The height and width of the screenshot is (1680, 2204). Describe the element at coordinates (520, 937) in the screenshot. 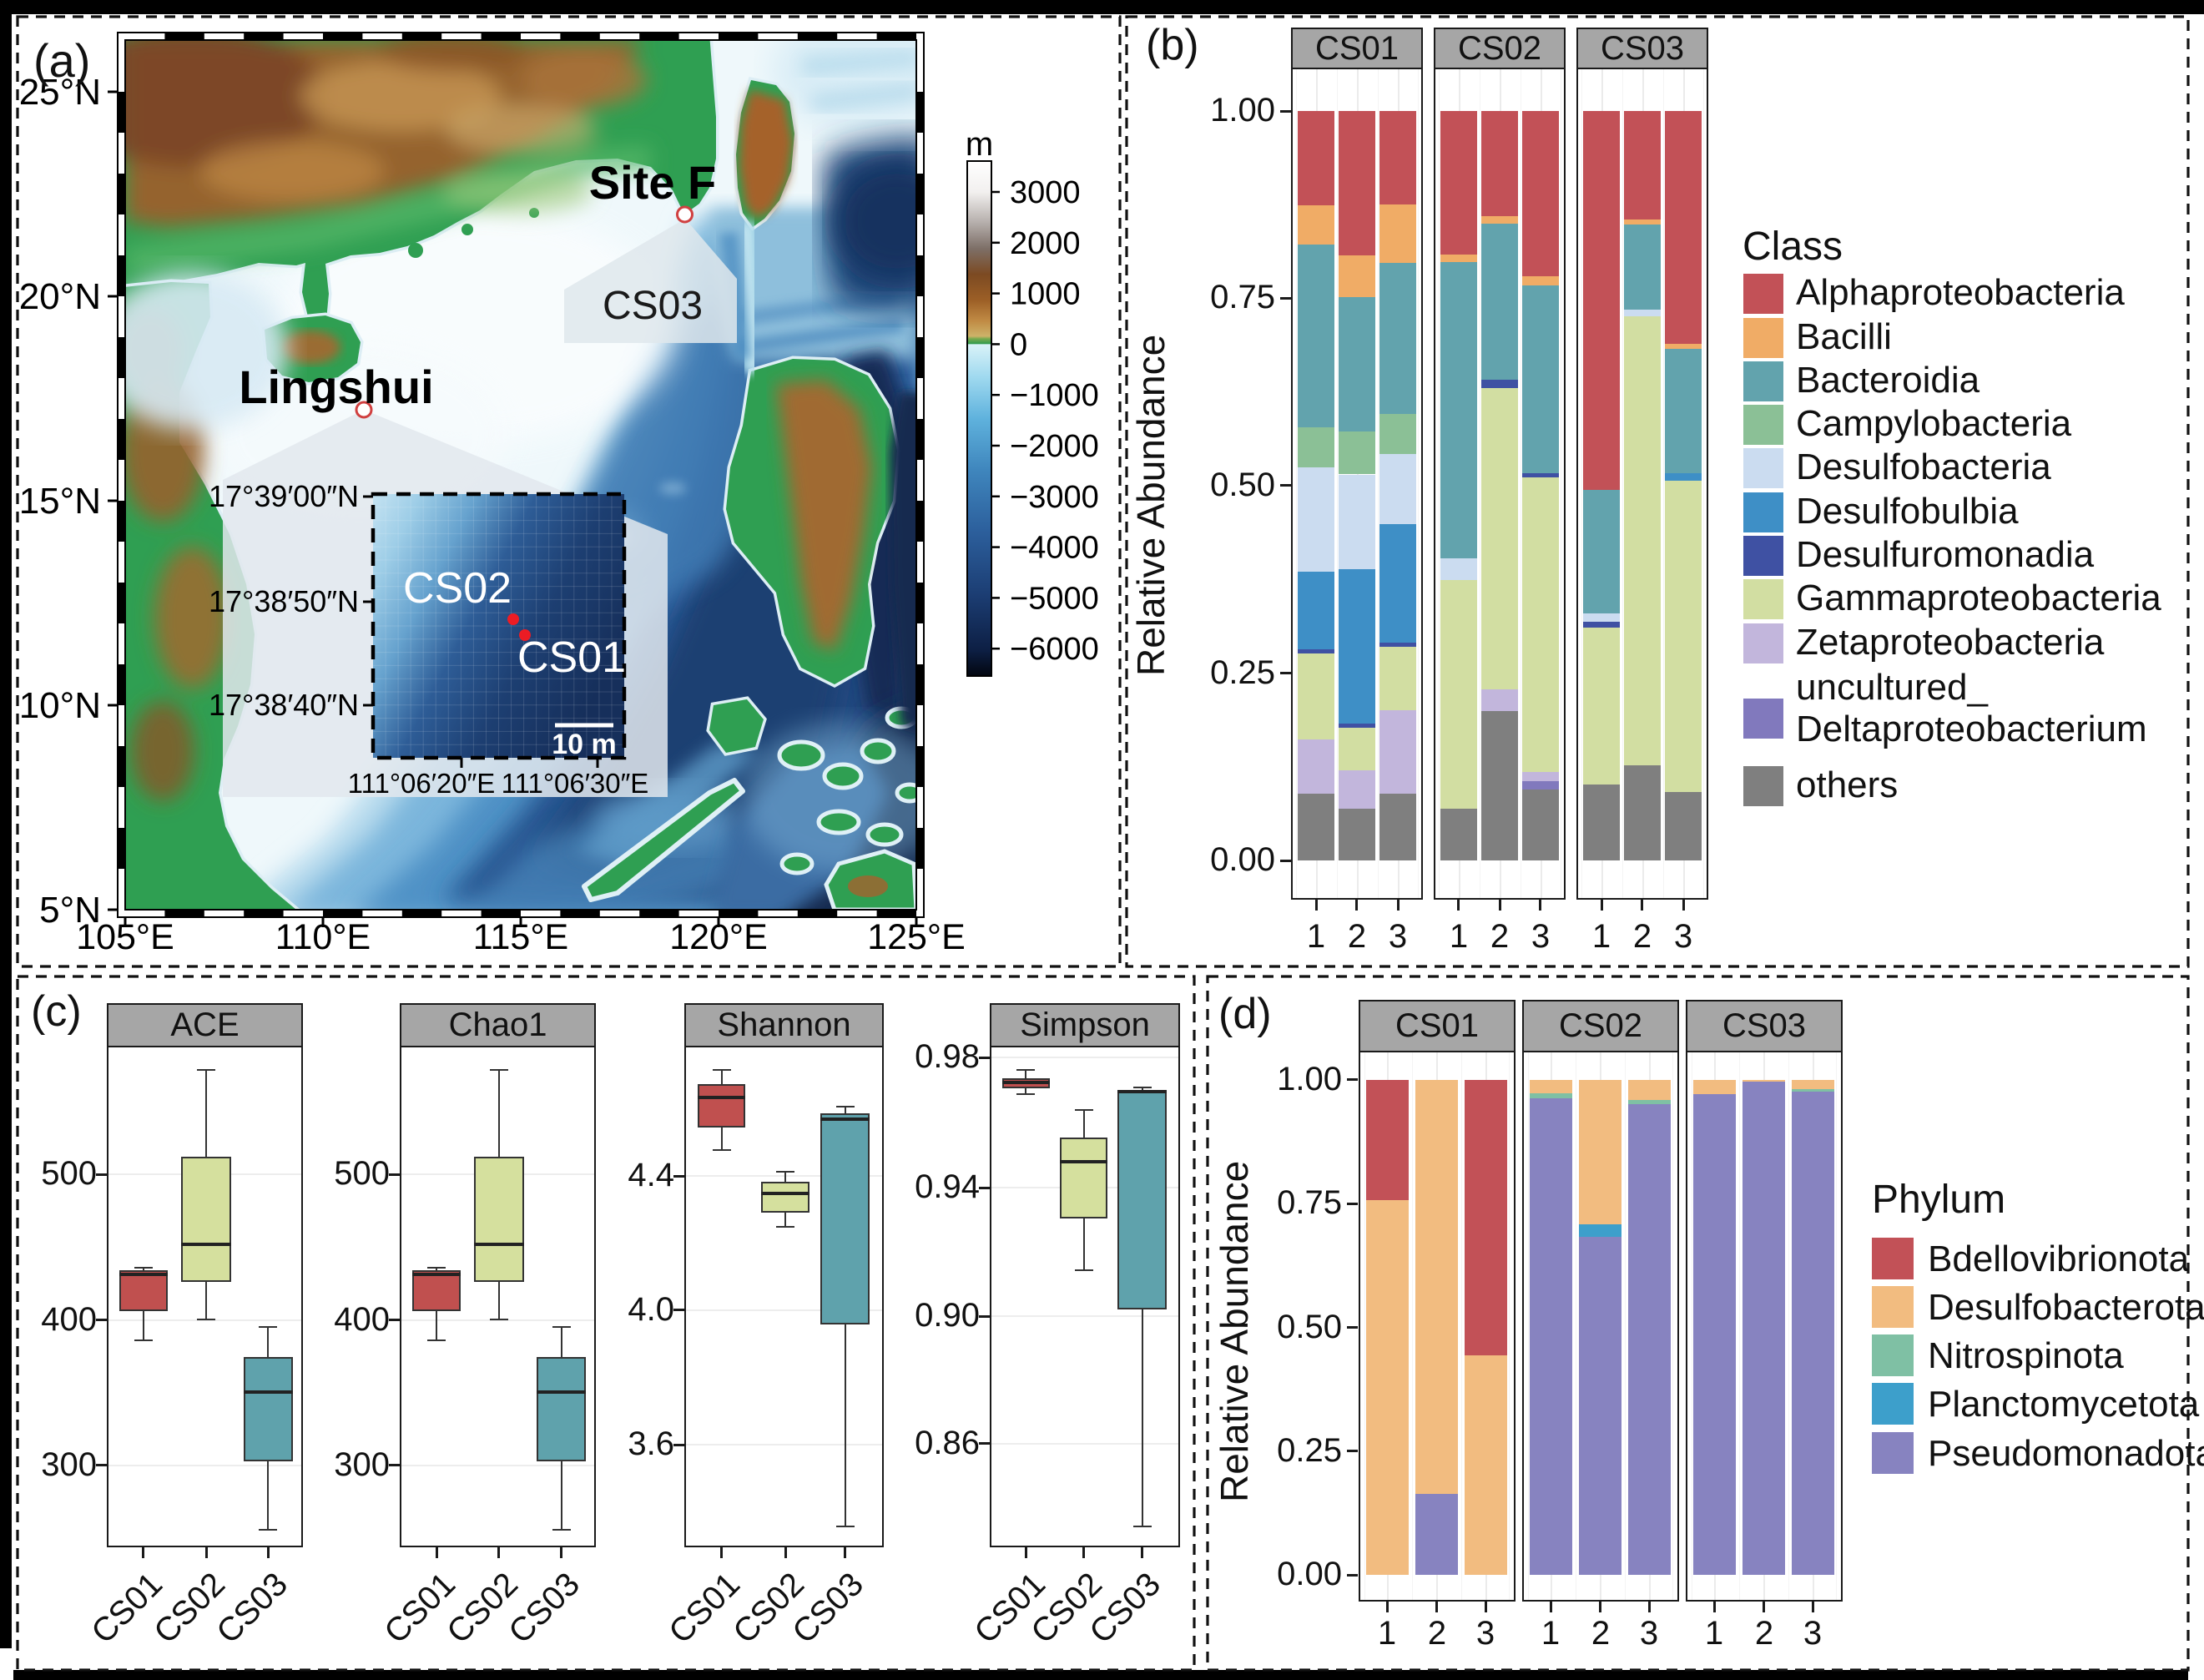

I see `svg-text: 115°E` at that location.